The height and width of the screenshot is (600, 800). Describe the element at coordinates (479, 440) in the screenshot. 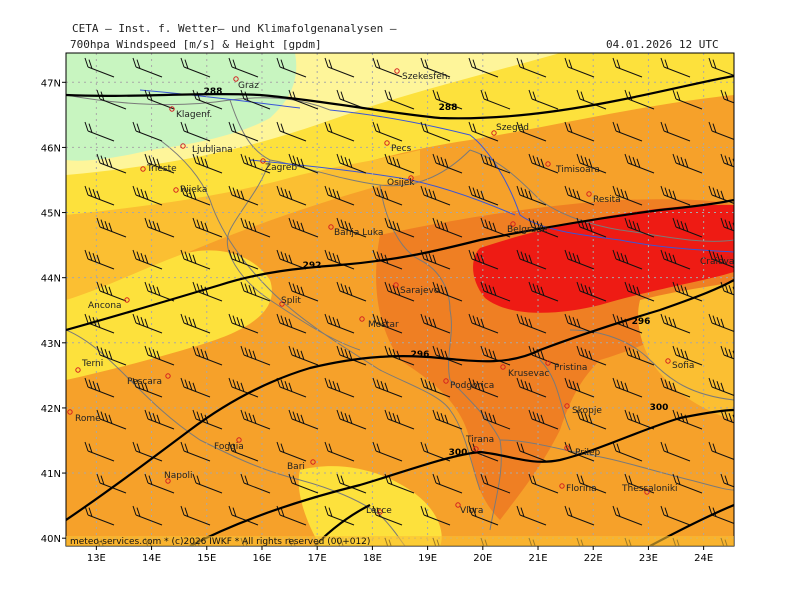

I see `city-label: Tirana` at that location.